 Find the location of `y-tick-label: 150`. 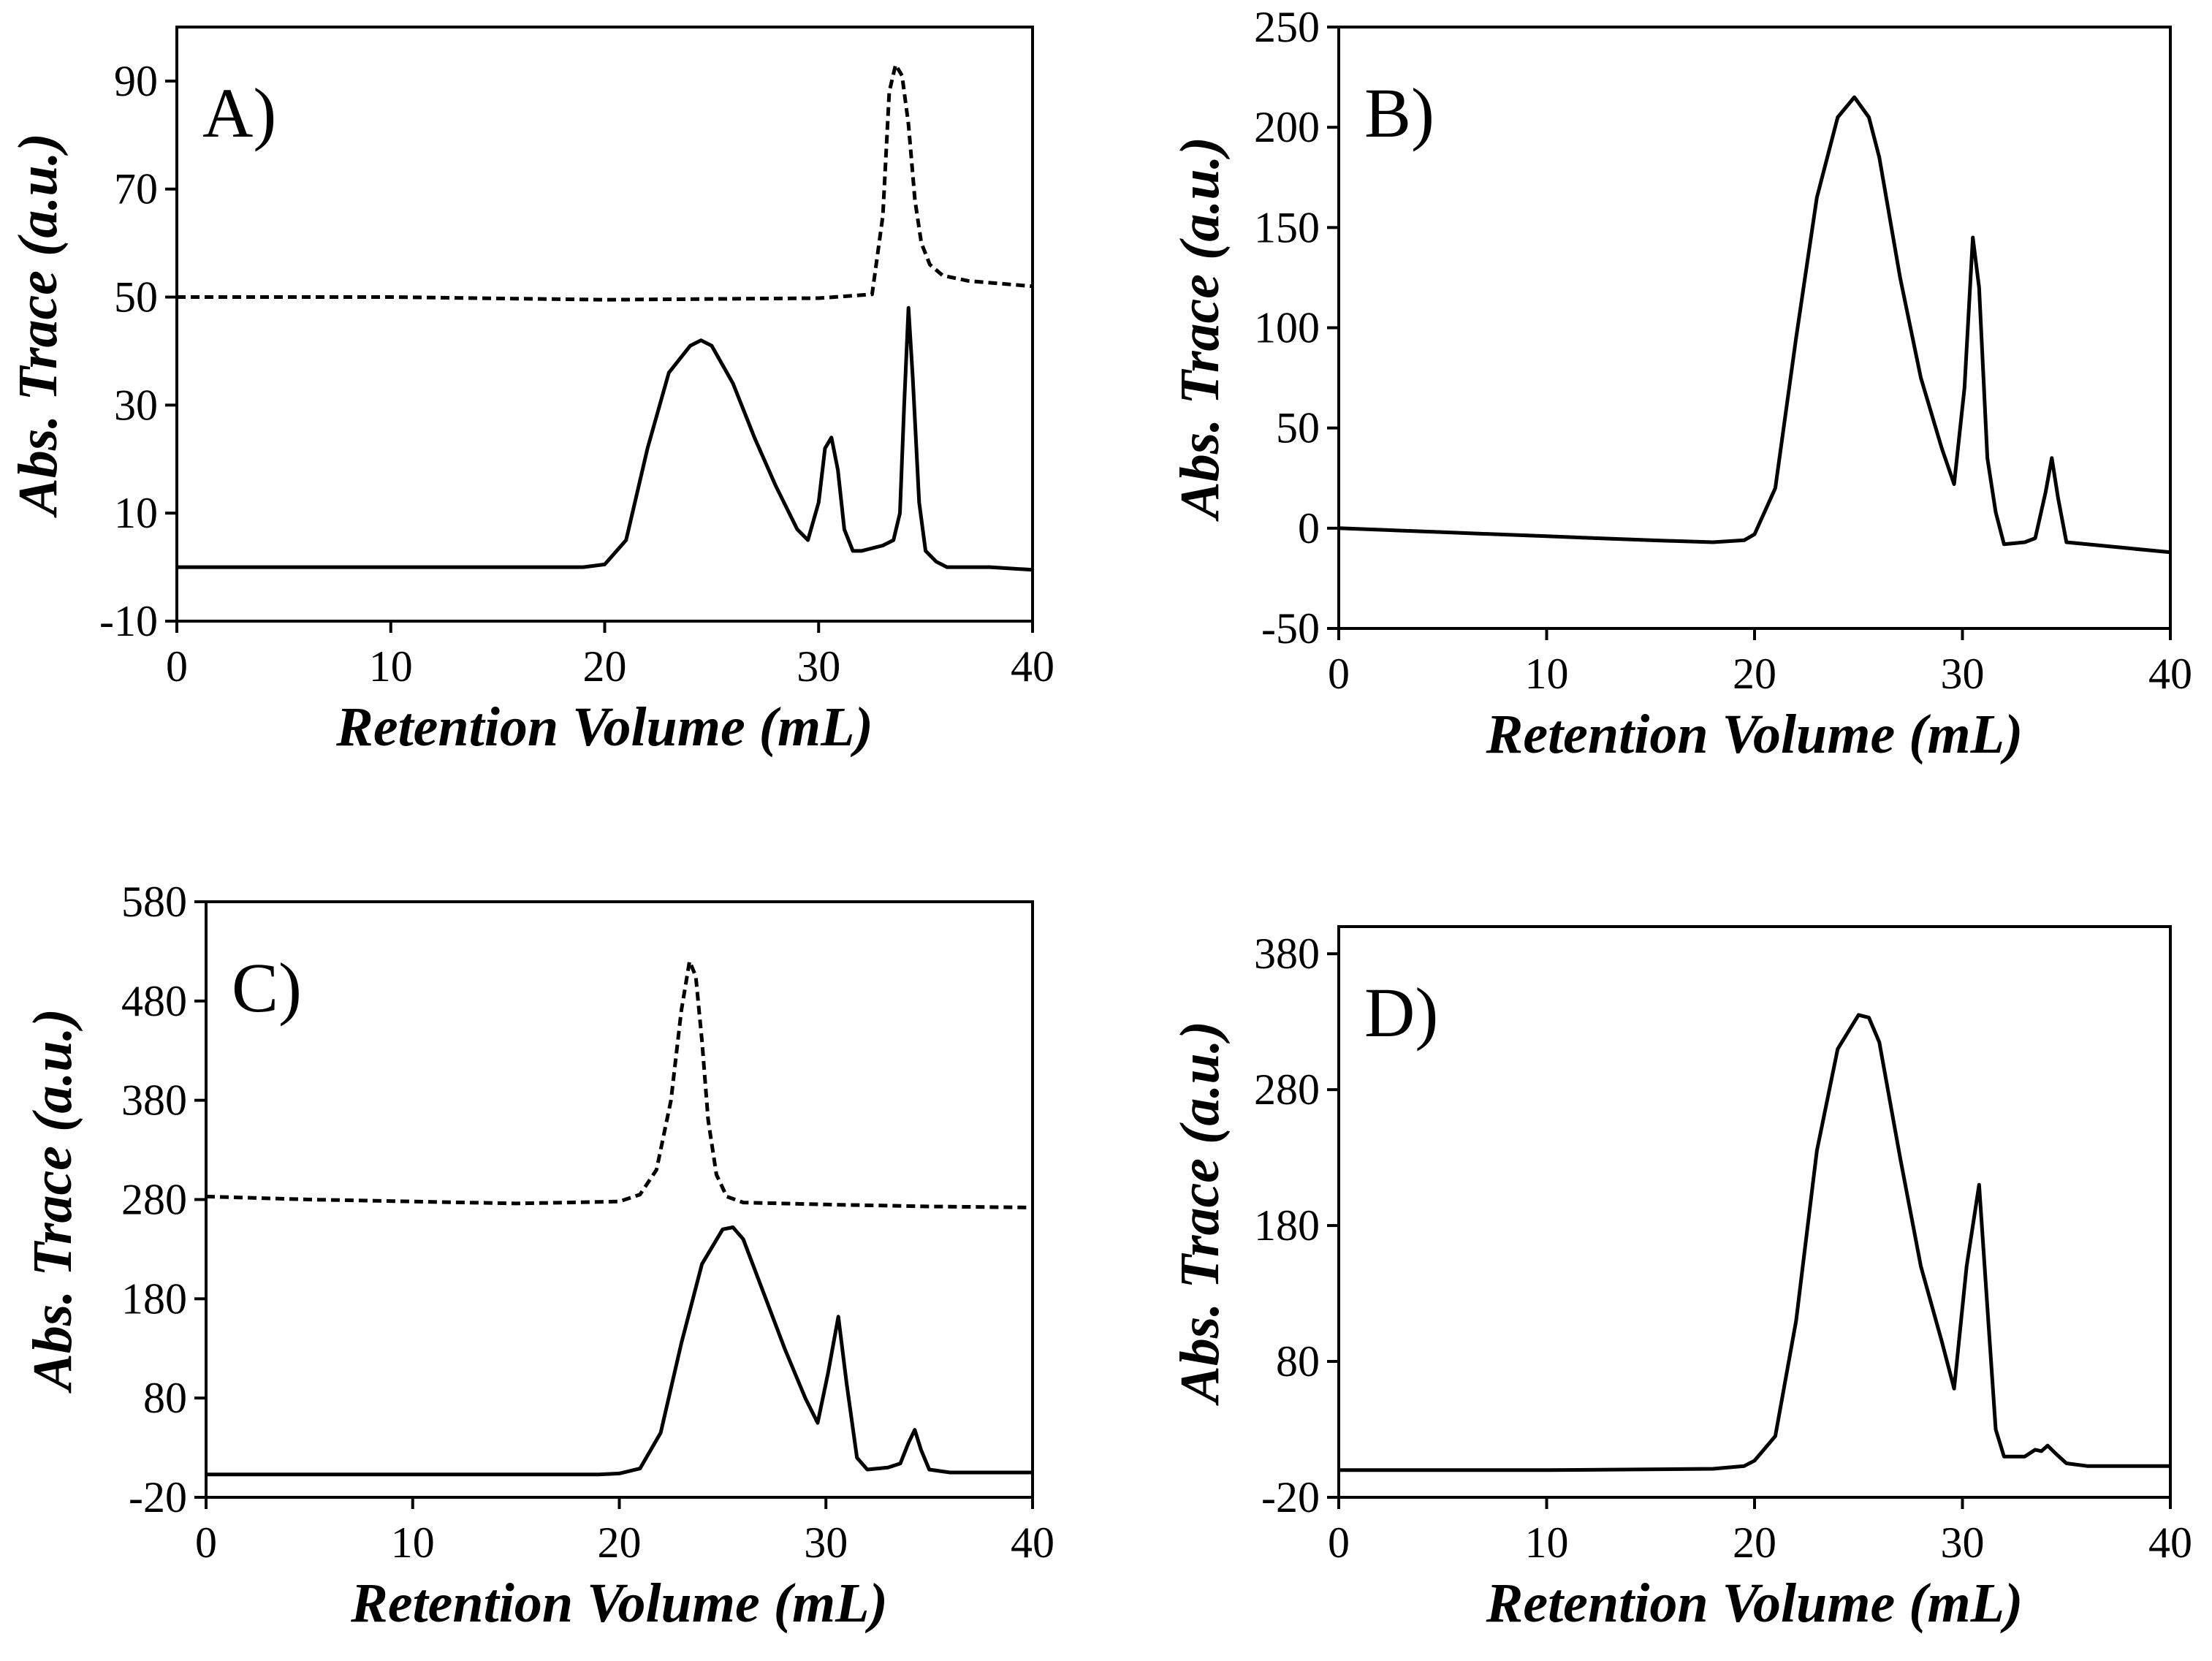

y-tick-label: 150 is located at coordinates (1287, 227).